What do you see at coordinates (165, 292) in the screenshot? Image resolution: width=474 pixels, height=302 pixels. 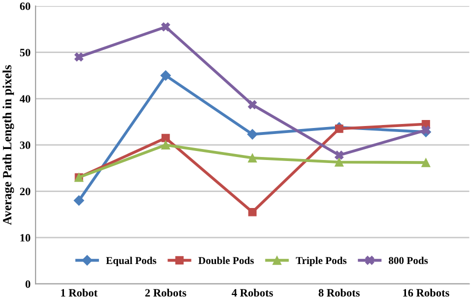 I see `x-tick-label: 2 Robots` at bounding box center [165, 292].